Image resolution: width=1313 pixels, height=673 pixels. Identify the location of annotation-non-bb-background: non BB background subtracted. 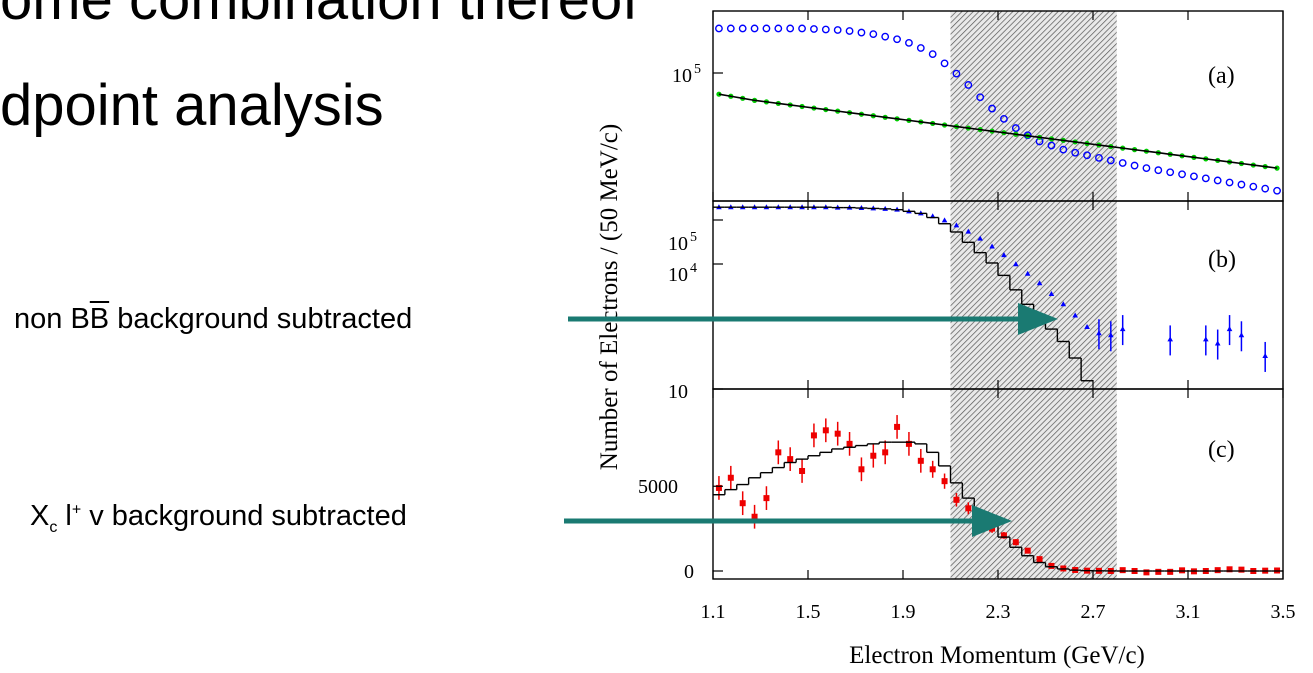
(213, 319).